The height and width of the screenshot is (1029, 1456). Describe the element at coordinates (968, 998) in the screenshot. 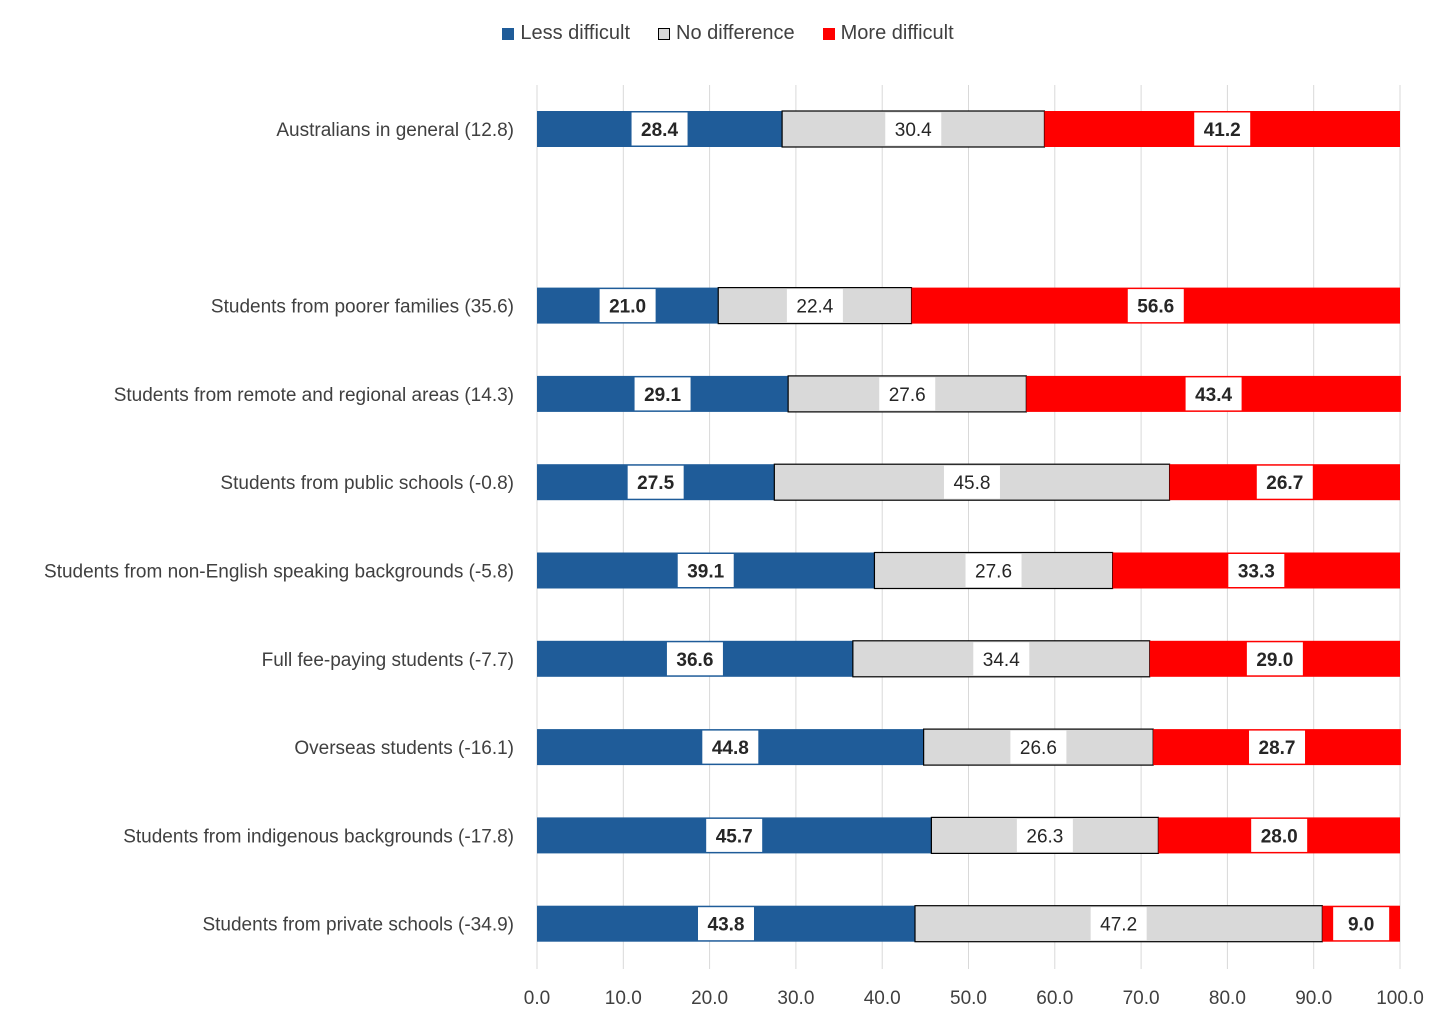

I see `x-tick-label-5: 50.0` at that location.